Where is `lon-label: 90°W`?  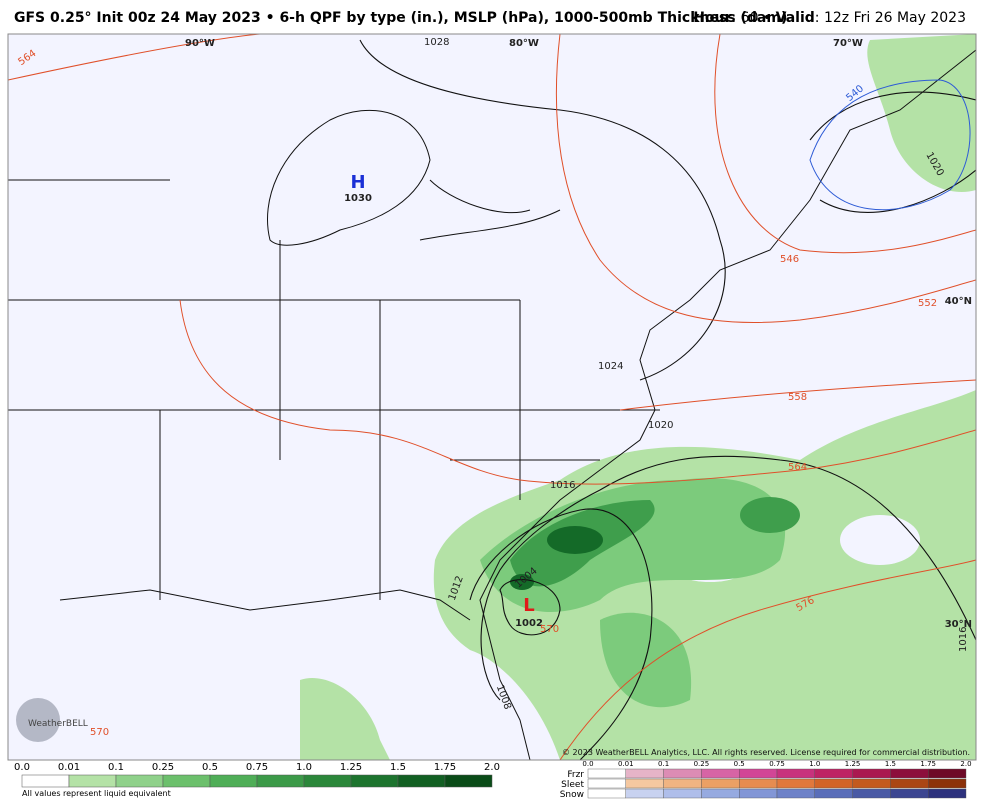 lon-label: 90°W is located at coordinates (200, 43).